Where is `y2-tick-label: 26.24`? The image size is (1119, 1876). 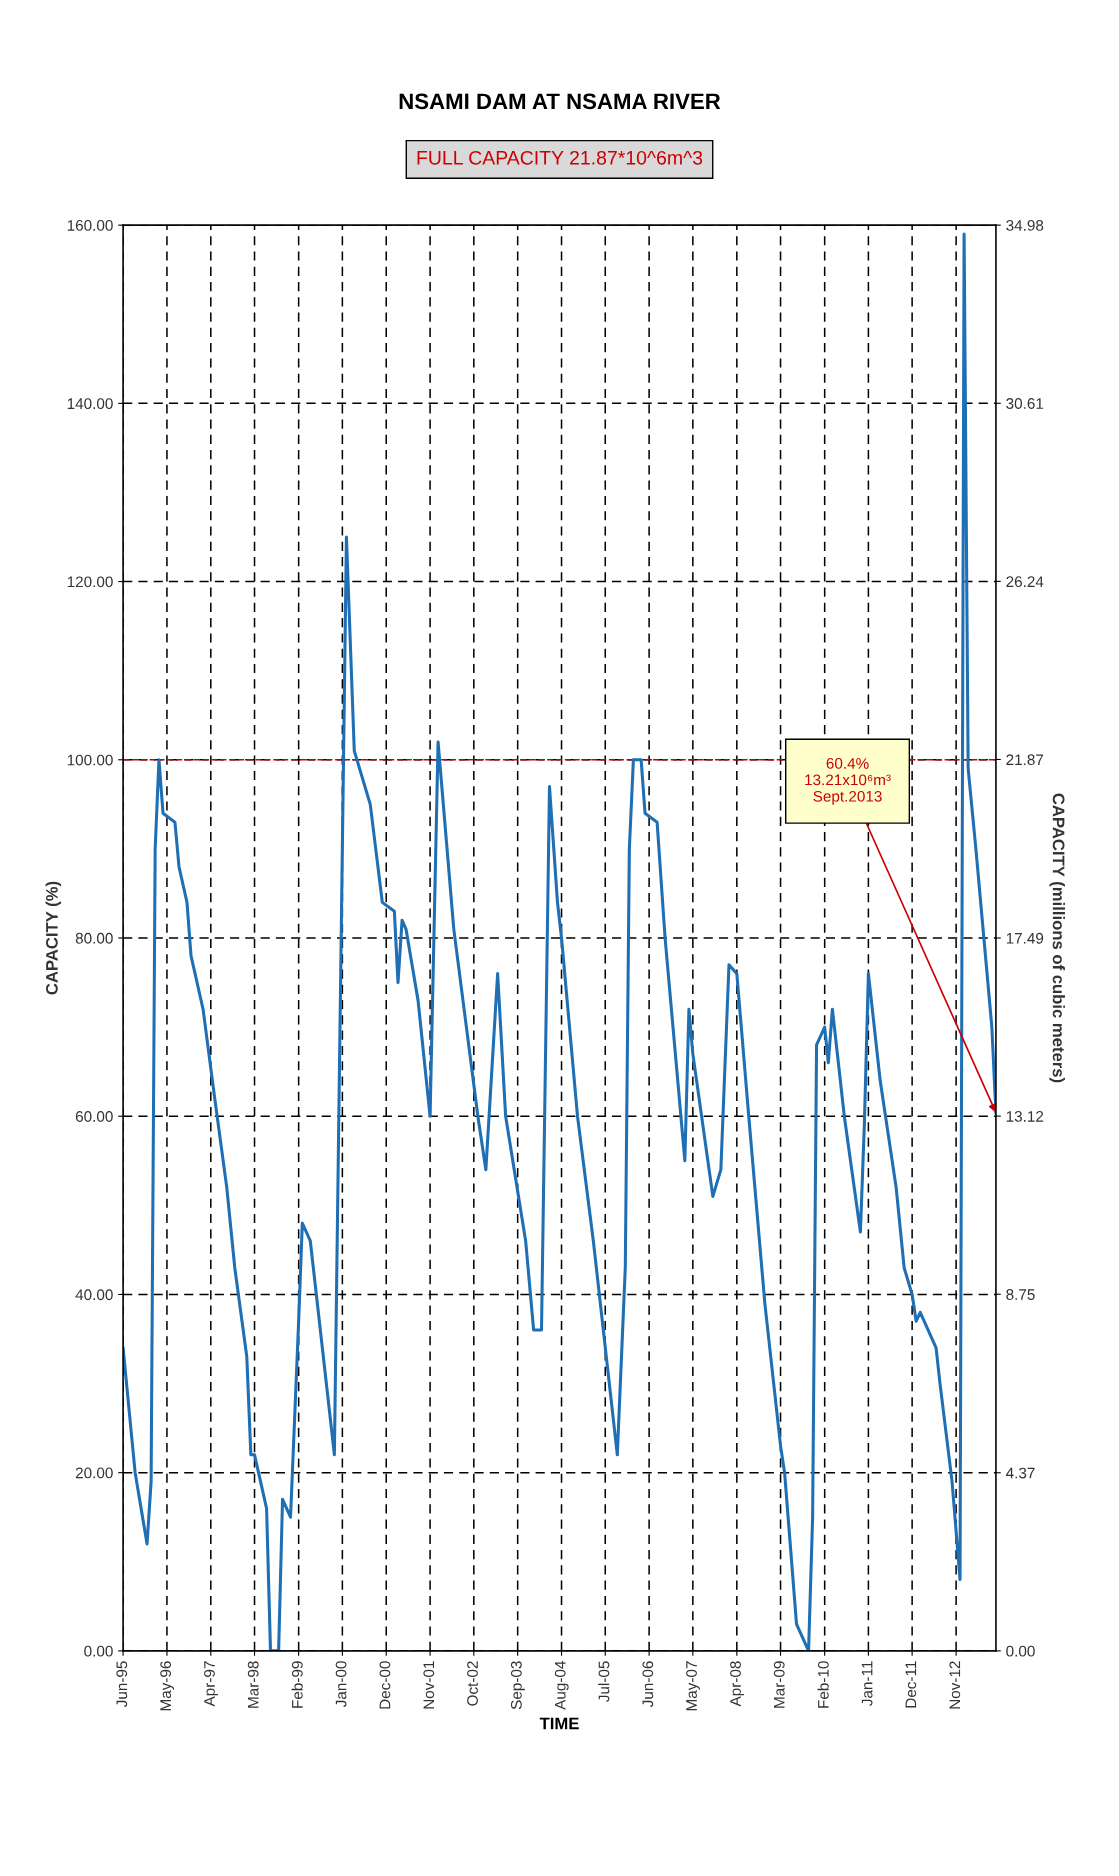
y2-tick-label: 26.24 is located at coordinates (1025, 582).